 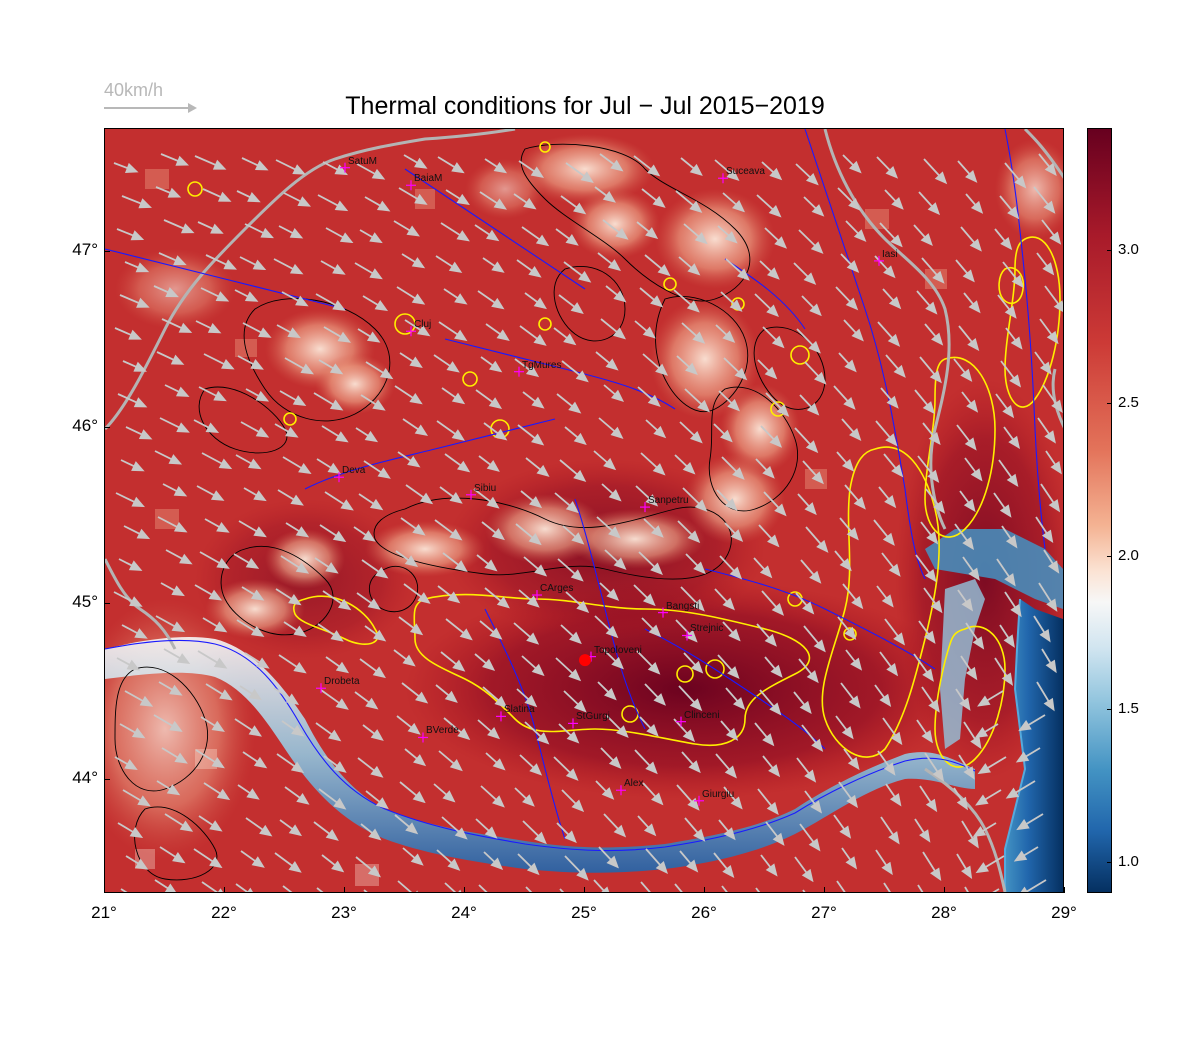 What do you see at coordinates (1064, 912) in the screenshot?
I see `x-tick-label: 29°` at bounding box center [1064, 912].